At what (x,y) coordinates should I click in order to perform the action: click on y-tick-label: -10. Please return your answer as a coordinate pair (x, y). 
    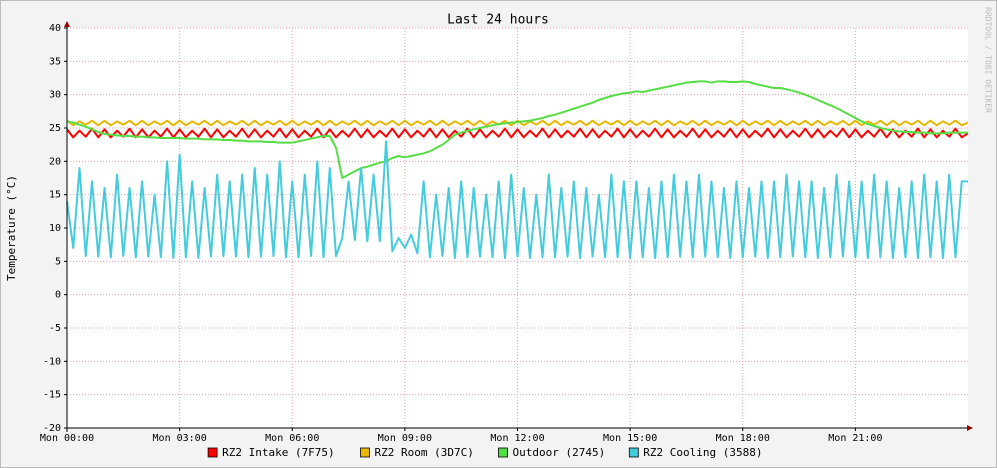
    Looking at the image, I should click on (52, 361).